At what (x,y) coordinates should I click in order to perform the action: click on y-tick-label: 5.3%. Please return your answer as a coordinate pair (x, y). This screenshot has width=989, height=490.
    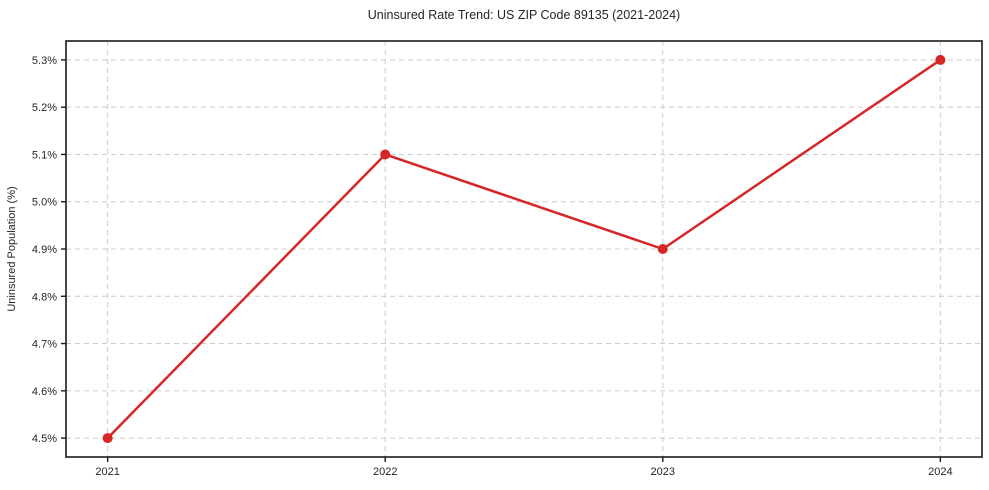
    Looking at the image, I should click on (44, 61).